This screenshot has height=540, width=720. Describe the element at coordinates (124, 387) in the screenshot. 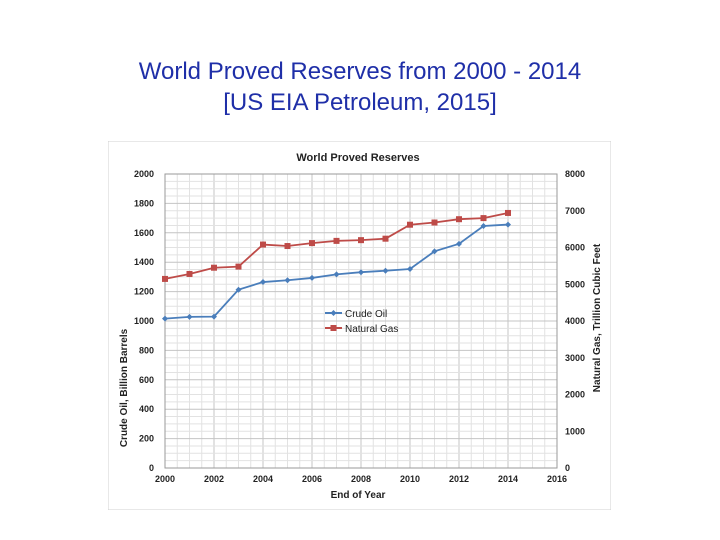

I see `y-axis-left-label: Crude Oil, Billion Barrels` at that location.